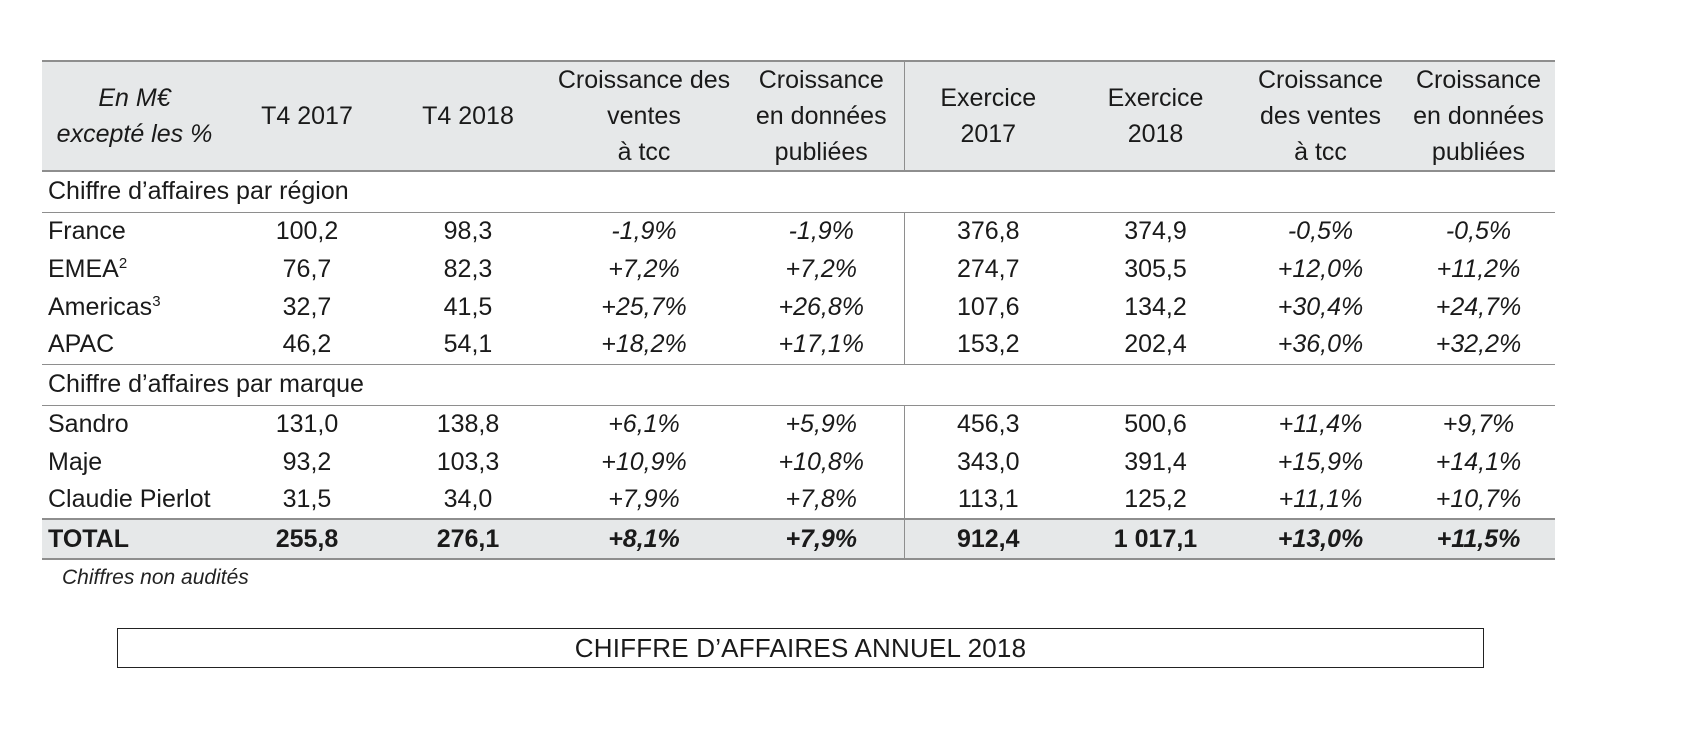  I want to click on cell-growth-cc: +7,9%, so click(644, 499).